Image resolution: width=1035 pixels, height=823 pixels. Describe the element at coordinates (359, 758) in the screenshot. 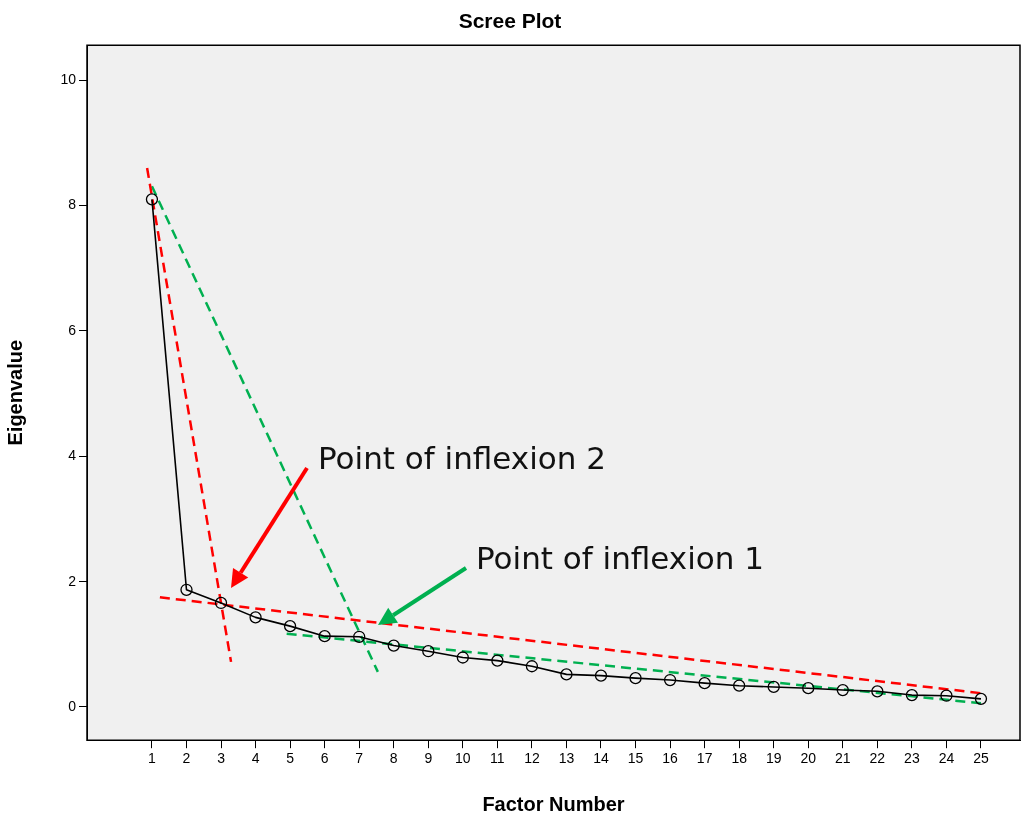

I see `x-tick-label: 7` at that location.